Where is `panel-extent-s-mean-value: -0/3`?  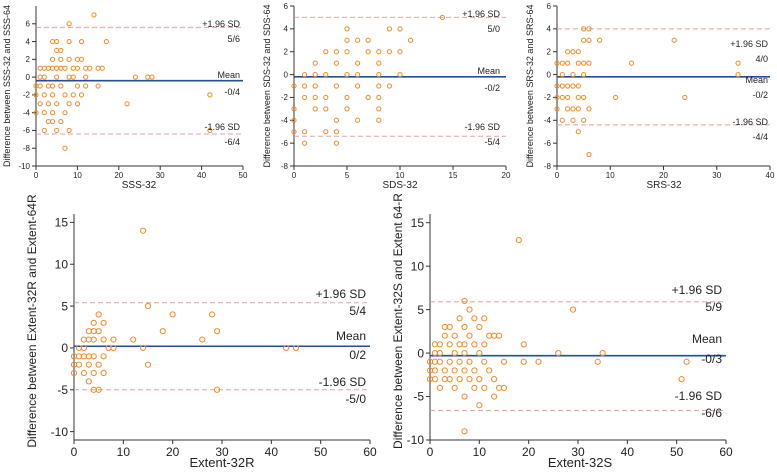 panel-extent-s-mean-value: -0/3 is located at coordinates (711, 359).